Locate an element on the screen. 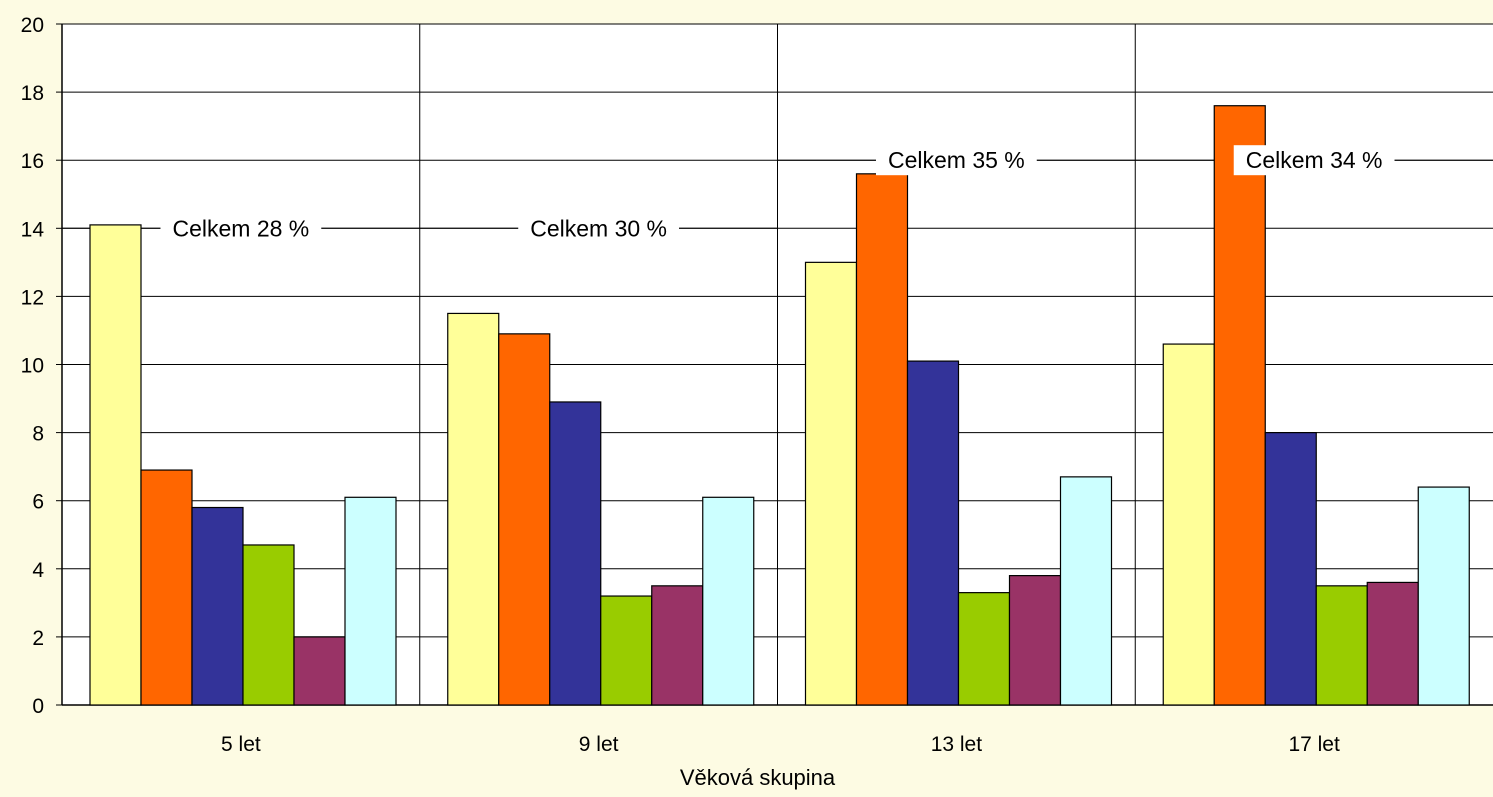  y-tick-label: 14 is located at coordinates (33, 229).